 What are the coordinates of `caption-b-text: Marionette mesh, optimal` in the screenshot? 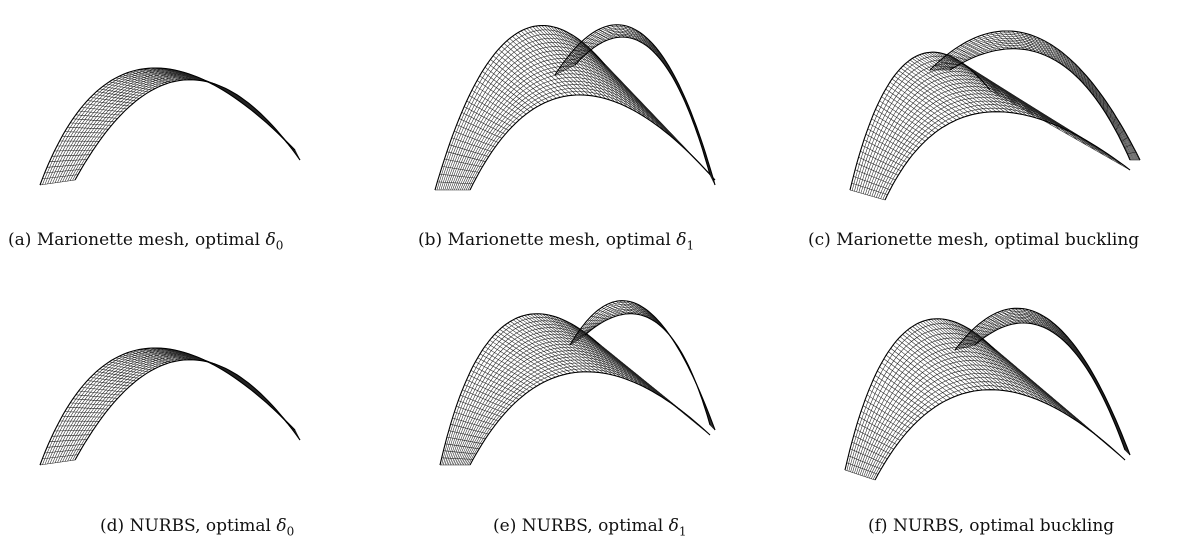 It's located at (559, 240).